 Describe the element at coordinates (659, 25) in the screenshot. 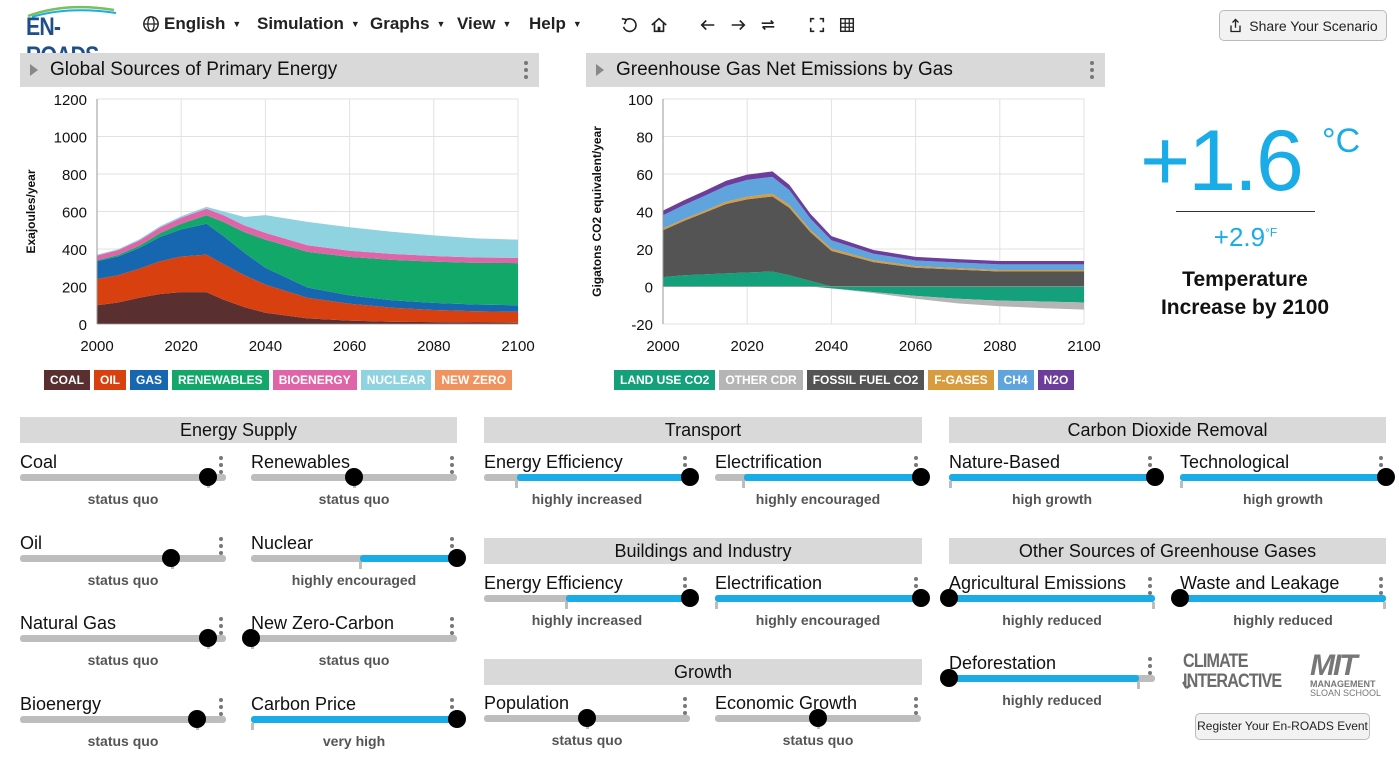

I see `home-icon` at that location.